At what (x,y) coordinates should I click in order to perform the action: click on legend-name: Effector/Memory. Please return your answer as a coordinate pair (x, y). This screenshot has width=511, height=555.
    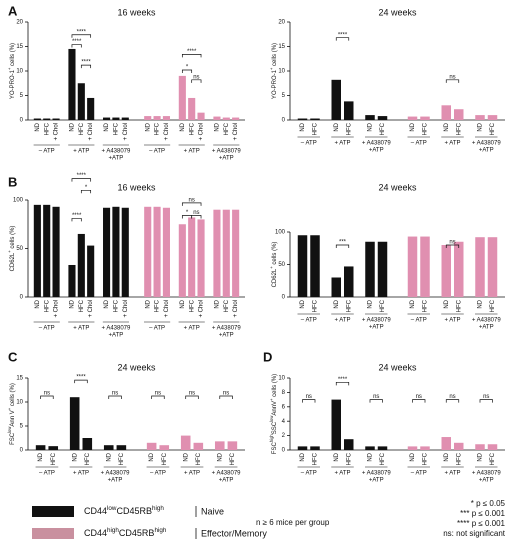
    Looking at the image, I should click on (234, 533).